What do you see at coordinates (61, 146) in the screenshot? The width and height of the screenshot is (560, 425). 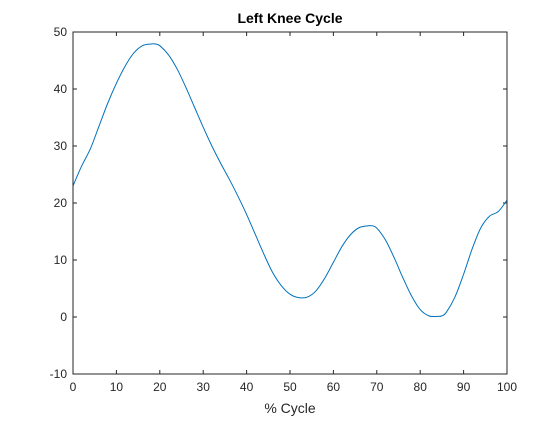 I see `y-tick-label: 30` at bounding box center [61, 146].